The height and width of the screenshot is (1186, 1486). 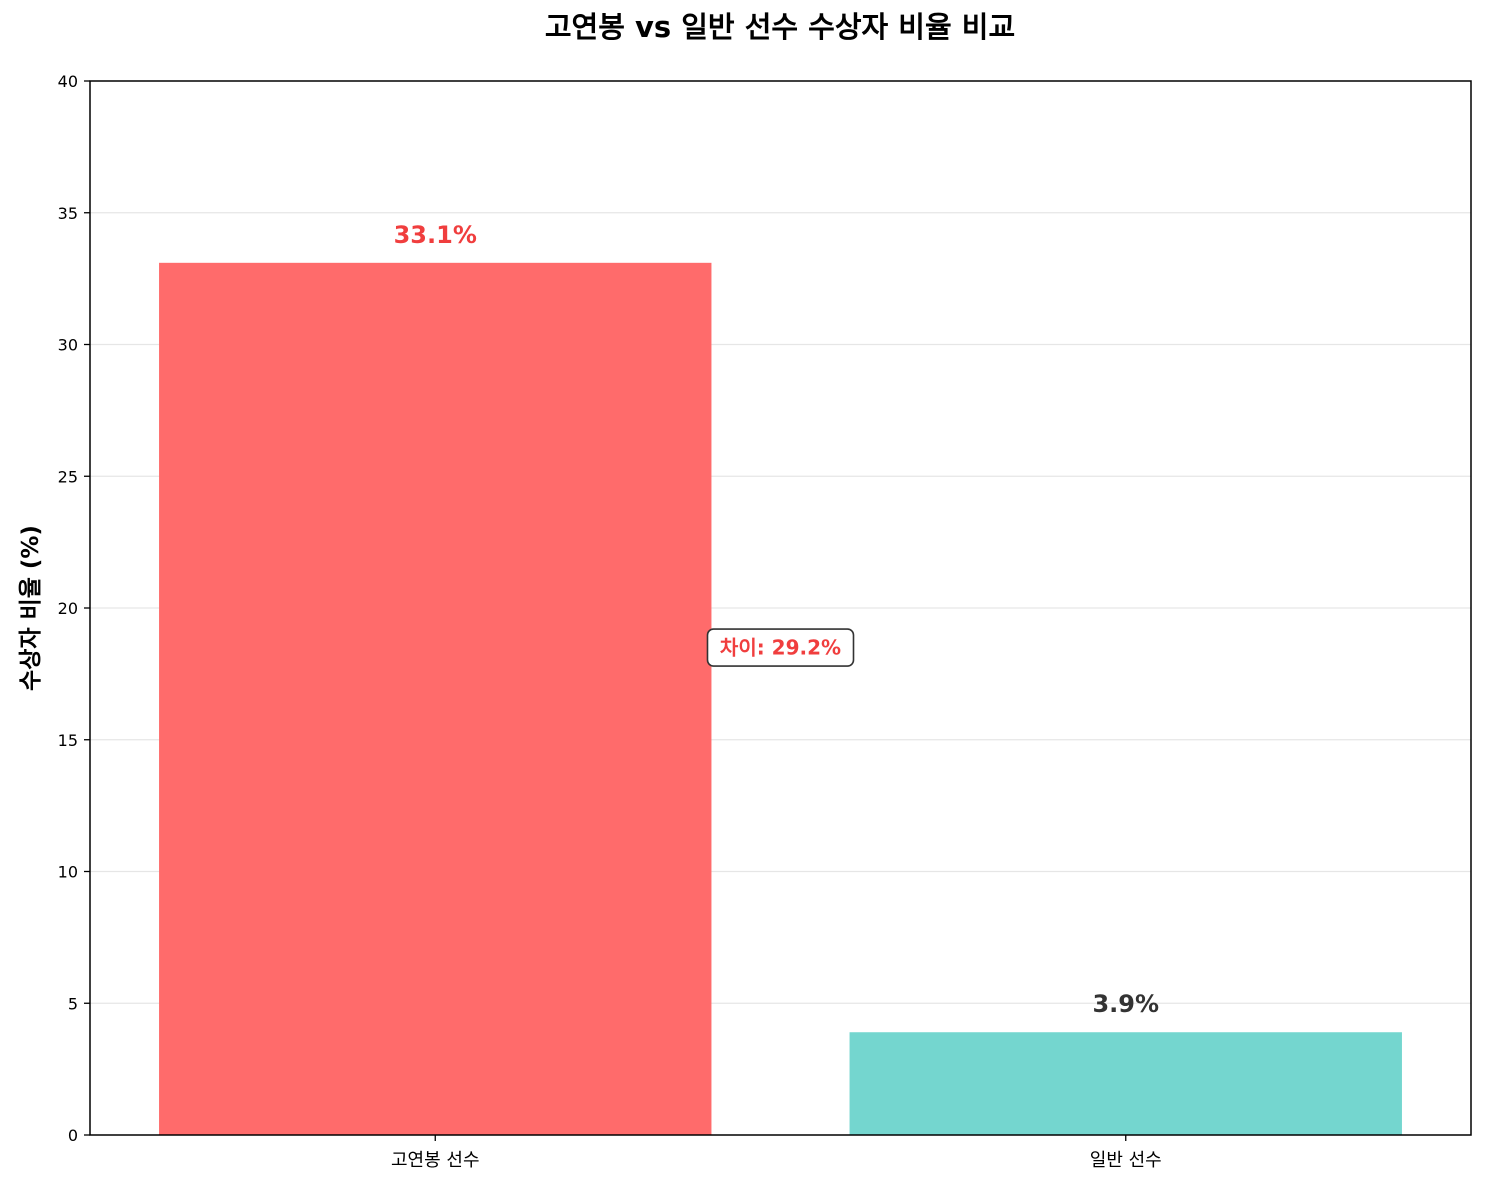 What do you see at coordinates (68, 213) in the screenshot?
I see `y-tick-label-7: 35` at bounding box center [68, 213].